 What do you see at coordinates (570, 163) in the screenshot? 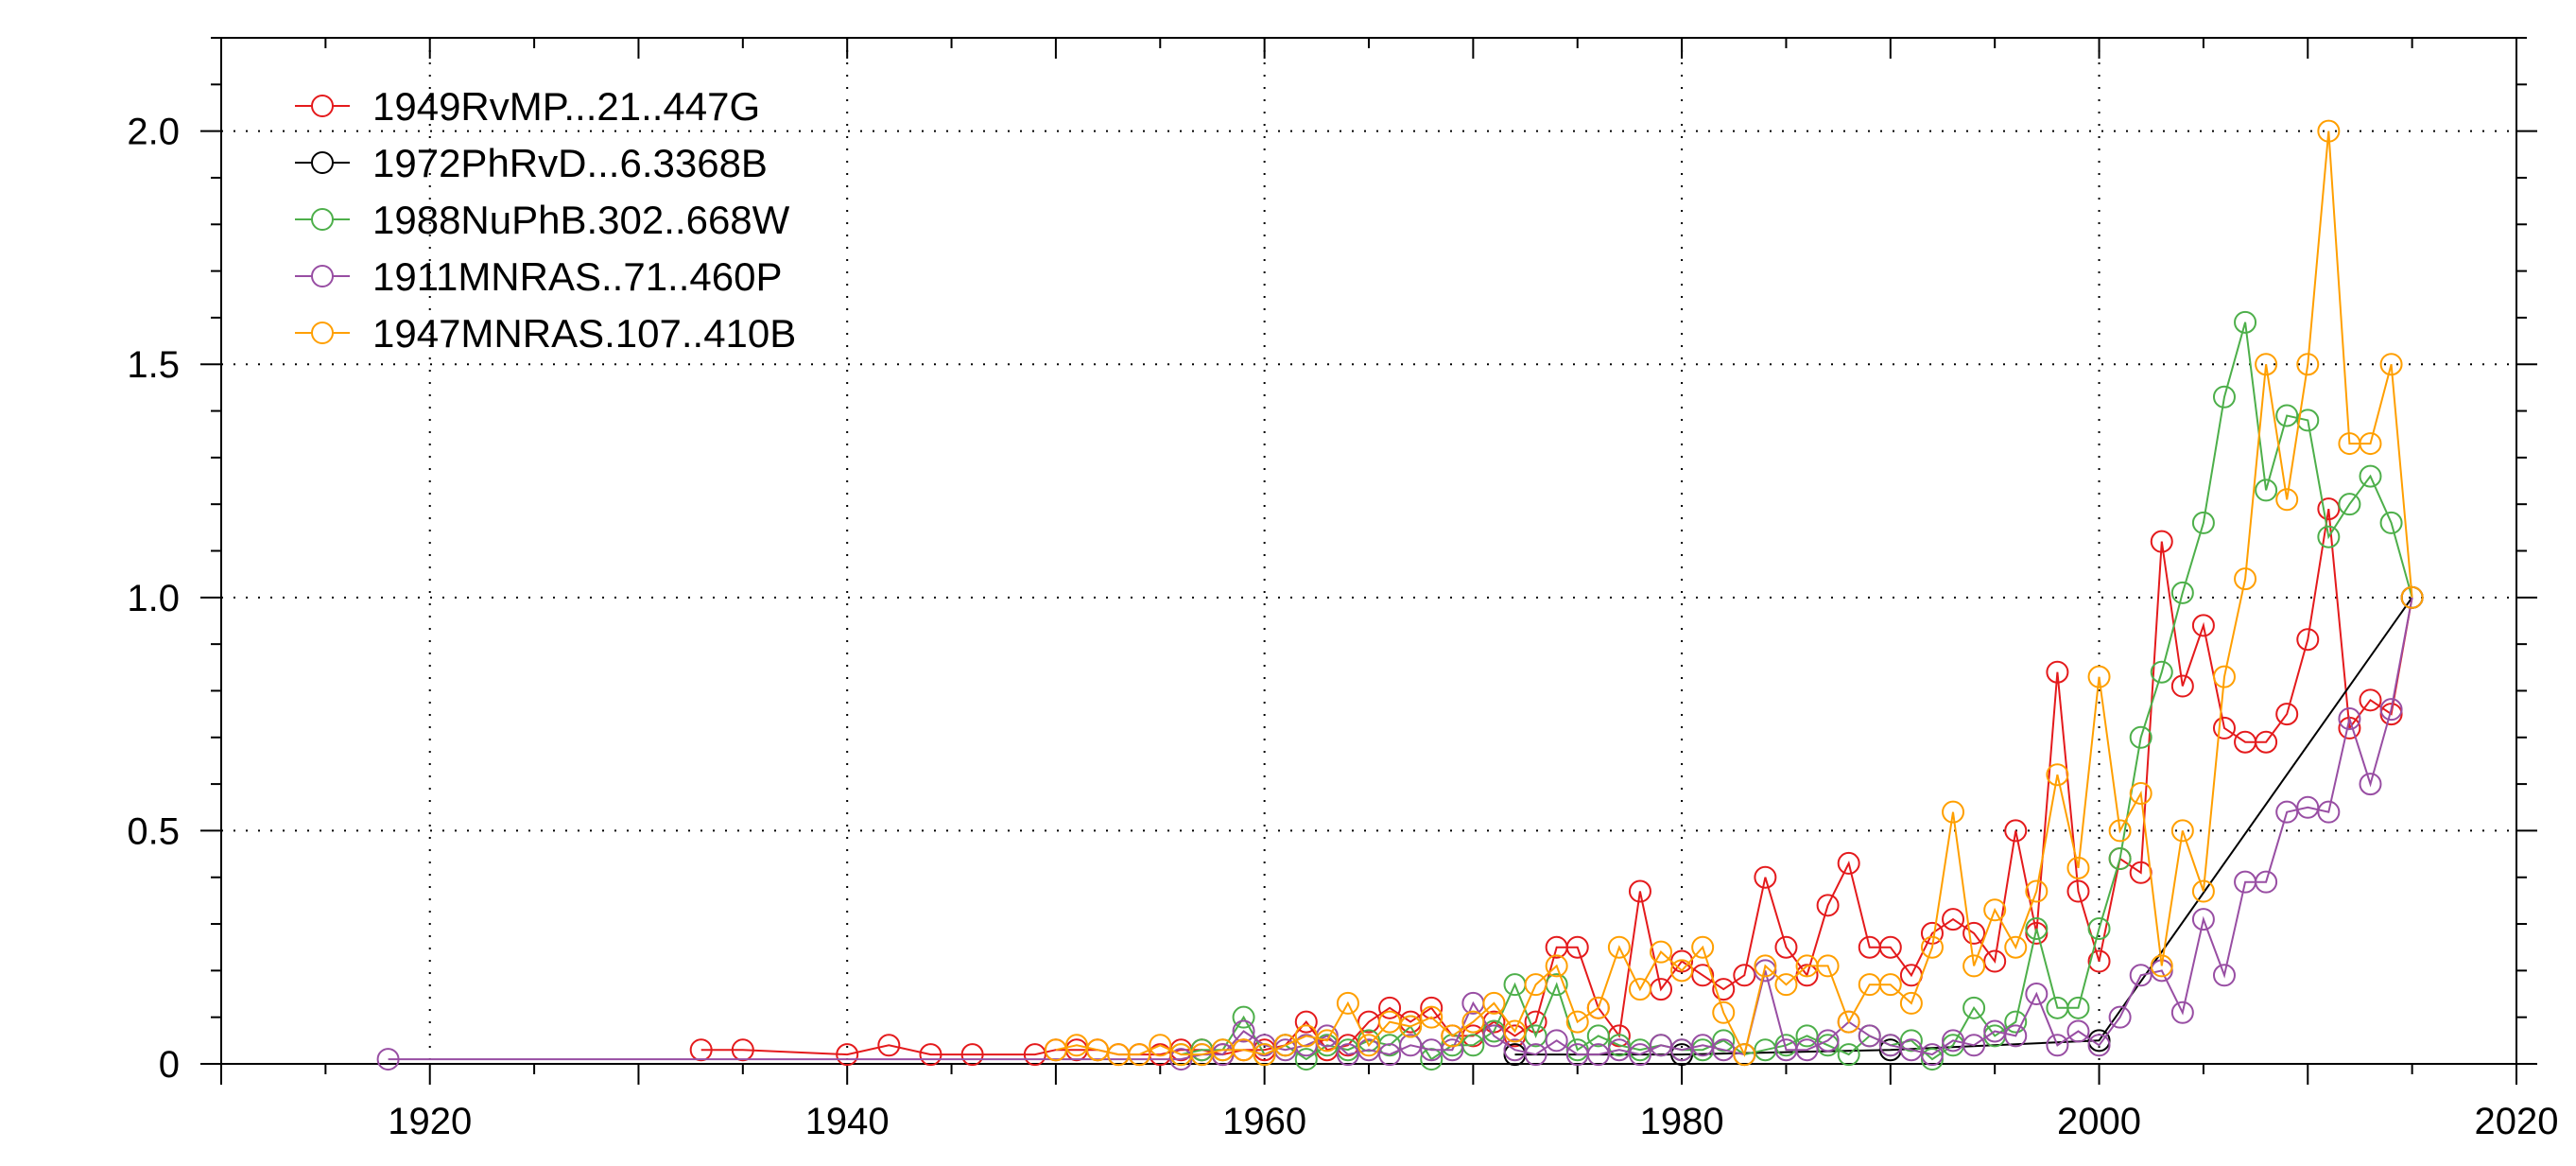
I see `legend-label: 1972PhRvD...6.3368B` at bounding box center [570, 163].